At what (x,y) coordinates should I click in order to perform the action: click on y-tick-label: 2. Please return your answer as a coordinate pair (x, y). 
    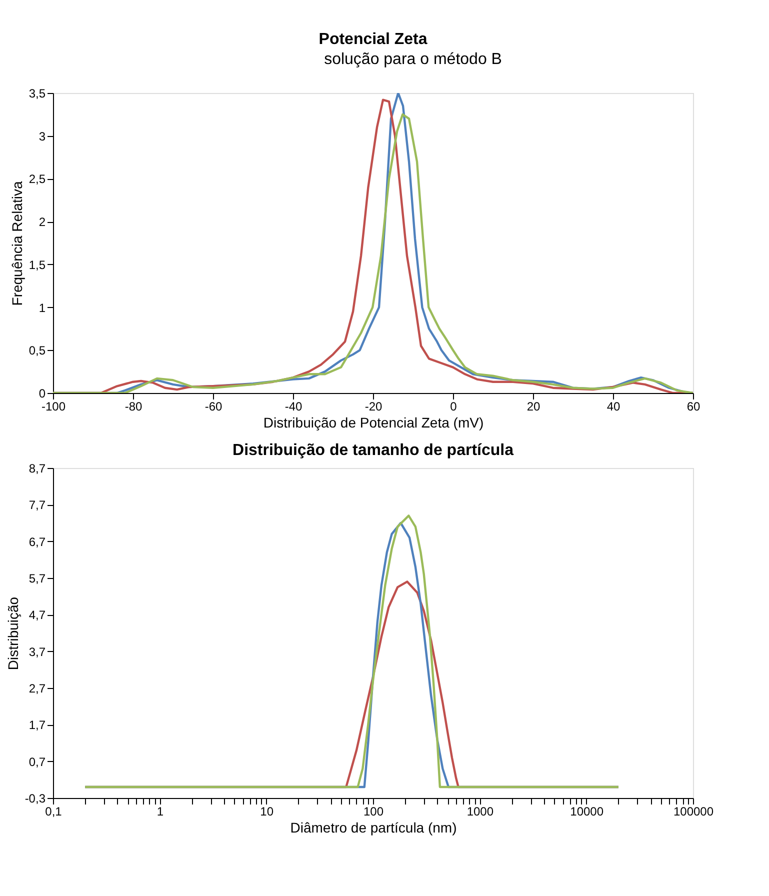
    Looking at the image, I should click on (42, 222).